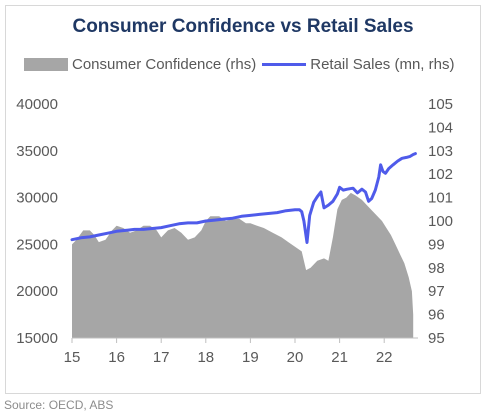  What do you see at coordinates (436, 244) in the screenshot?
I see `y-right-tick-label: 99` at bounding box center [436, 244].